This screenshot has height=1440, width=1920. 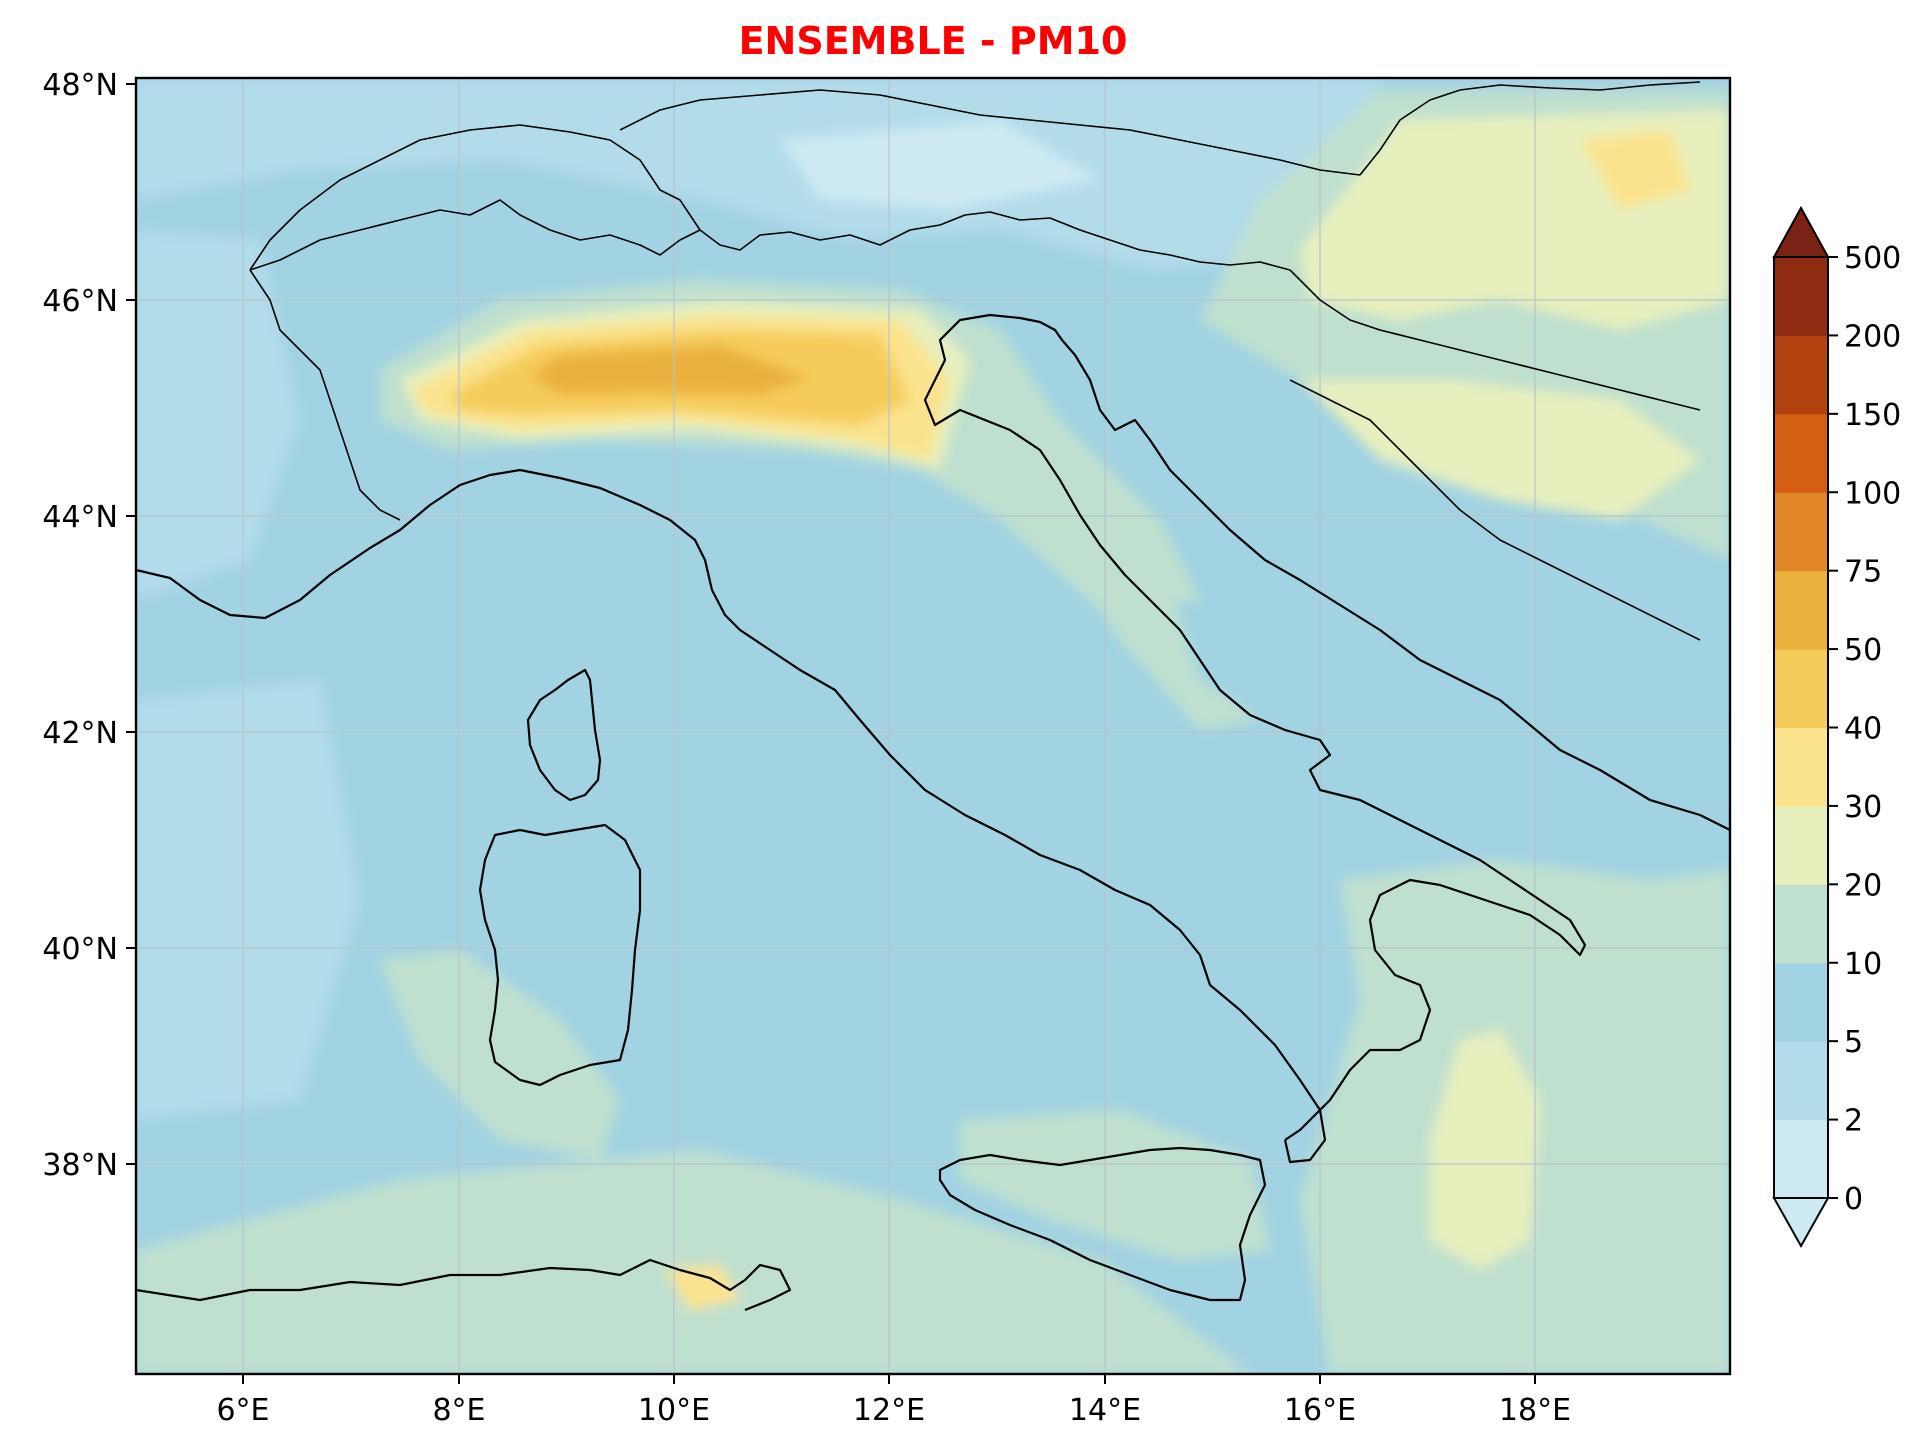 What do you see at coordinates (1801, 231) in the screenshot?
I see `colorbar-extend-top` at bounding box center [1801, 231].